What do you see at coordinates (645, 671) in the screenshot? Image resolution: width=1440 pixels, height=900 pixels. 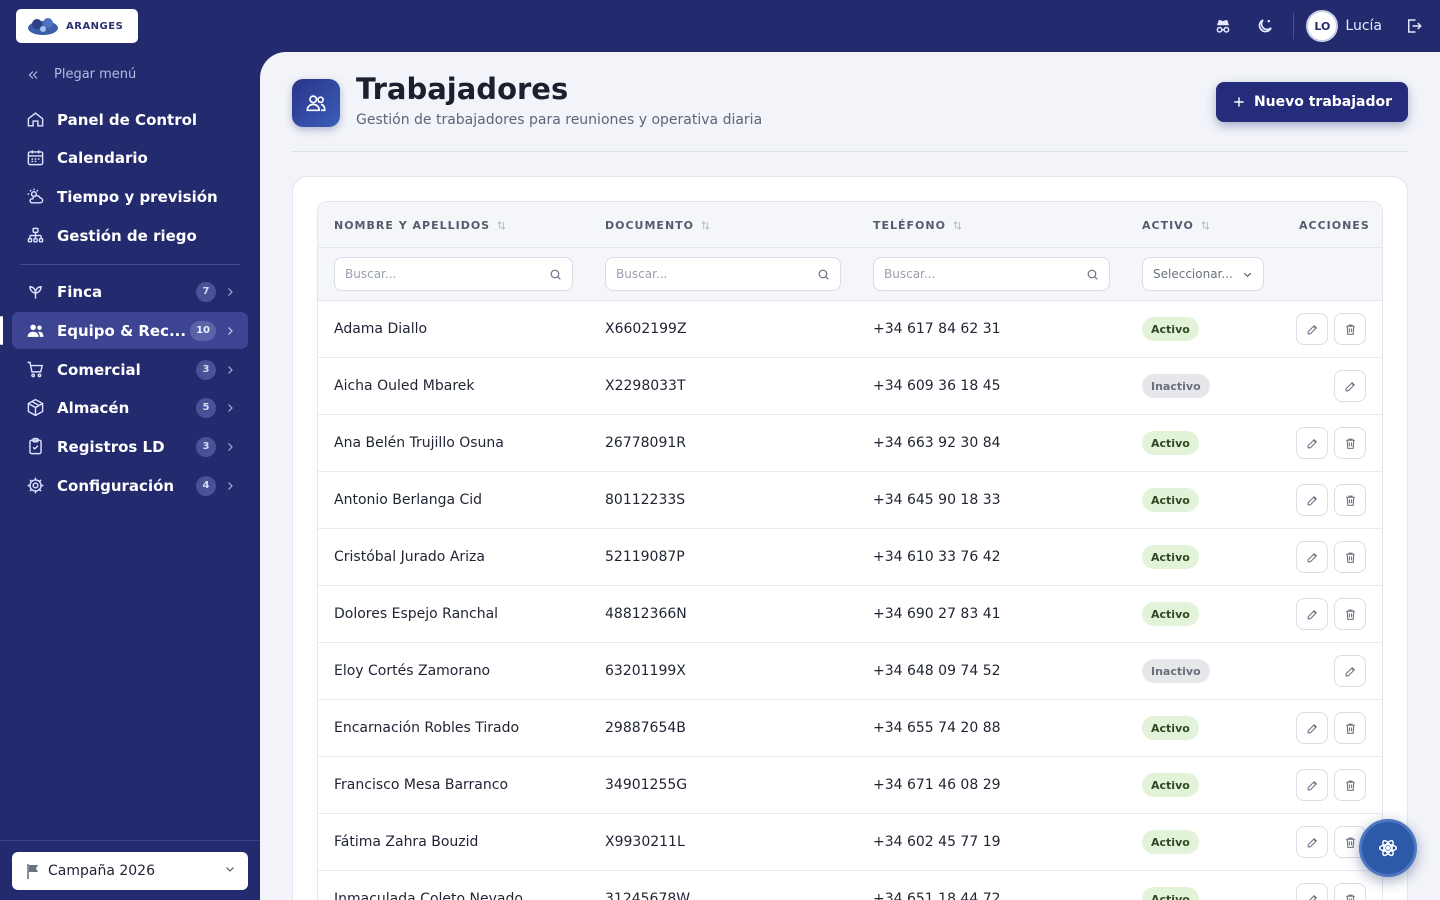 I see `worker-document: 63201199X` at bounding box center [645, 671].